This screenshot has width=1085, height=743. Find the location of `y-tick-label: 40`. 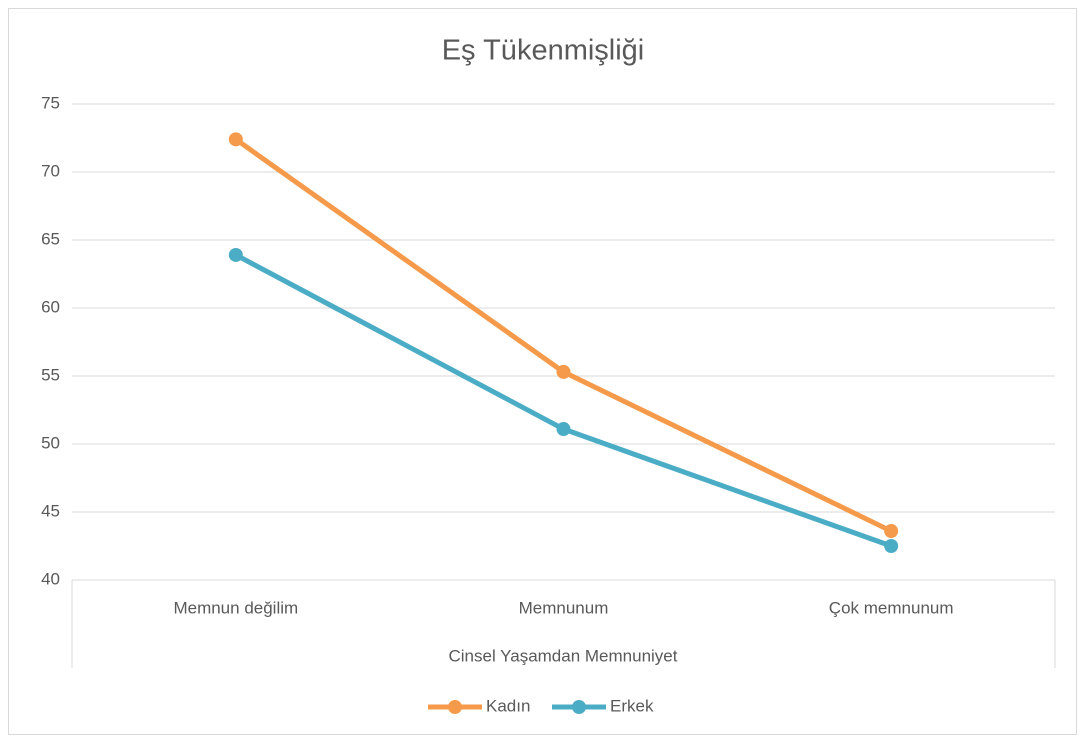

y-tick-label: 40 is located at coordinates (50, 578).